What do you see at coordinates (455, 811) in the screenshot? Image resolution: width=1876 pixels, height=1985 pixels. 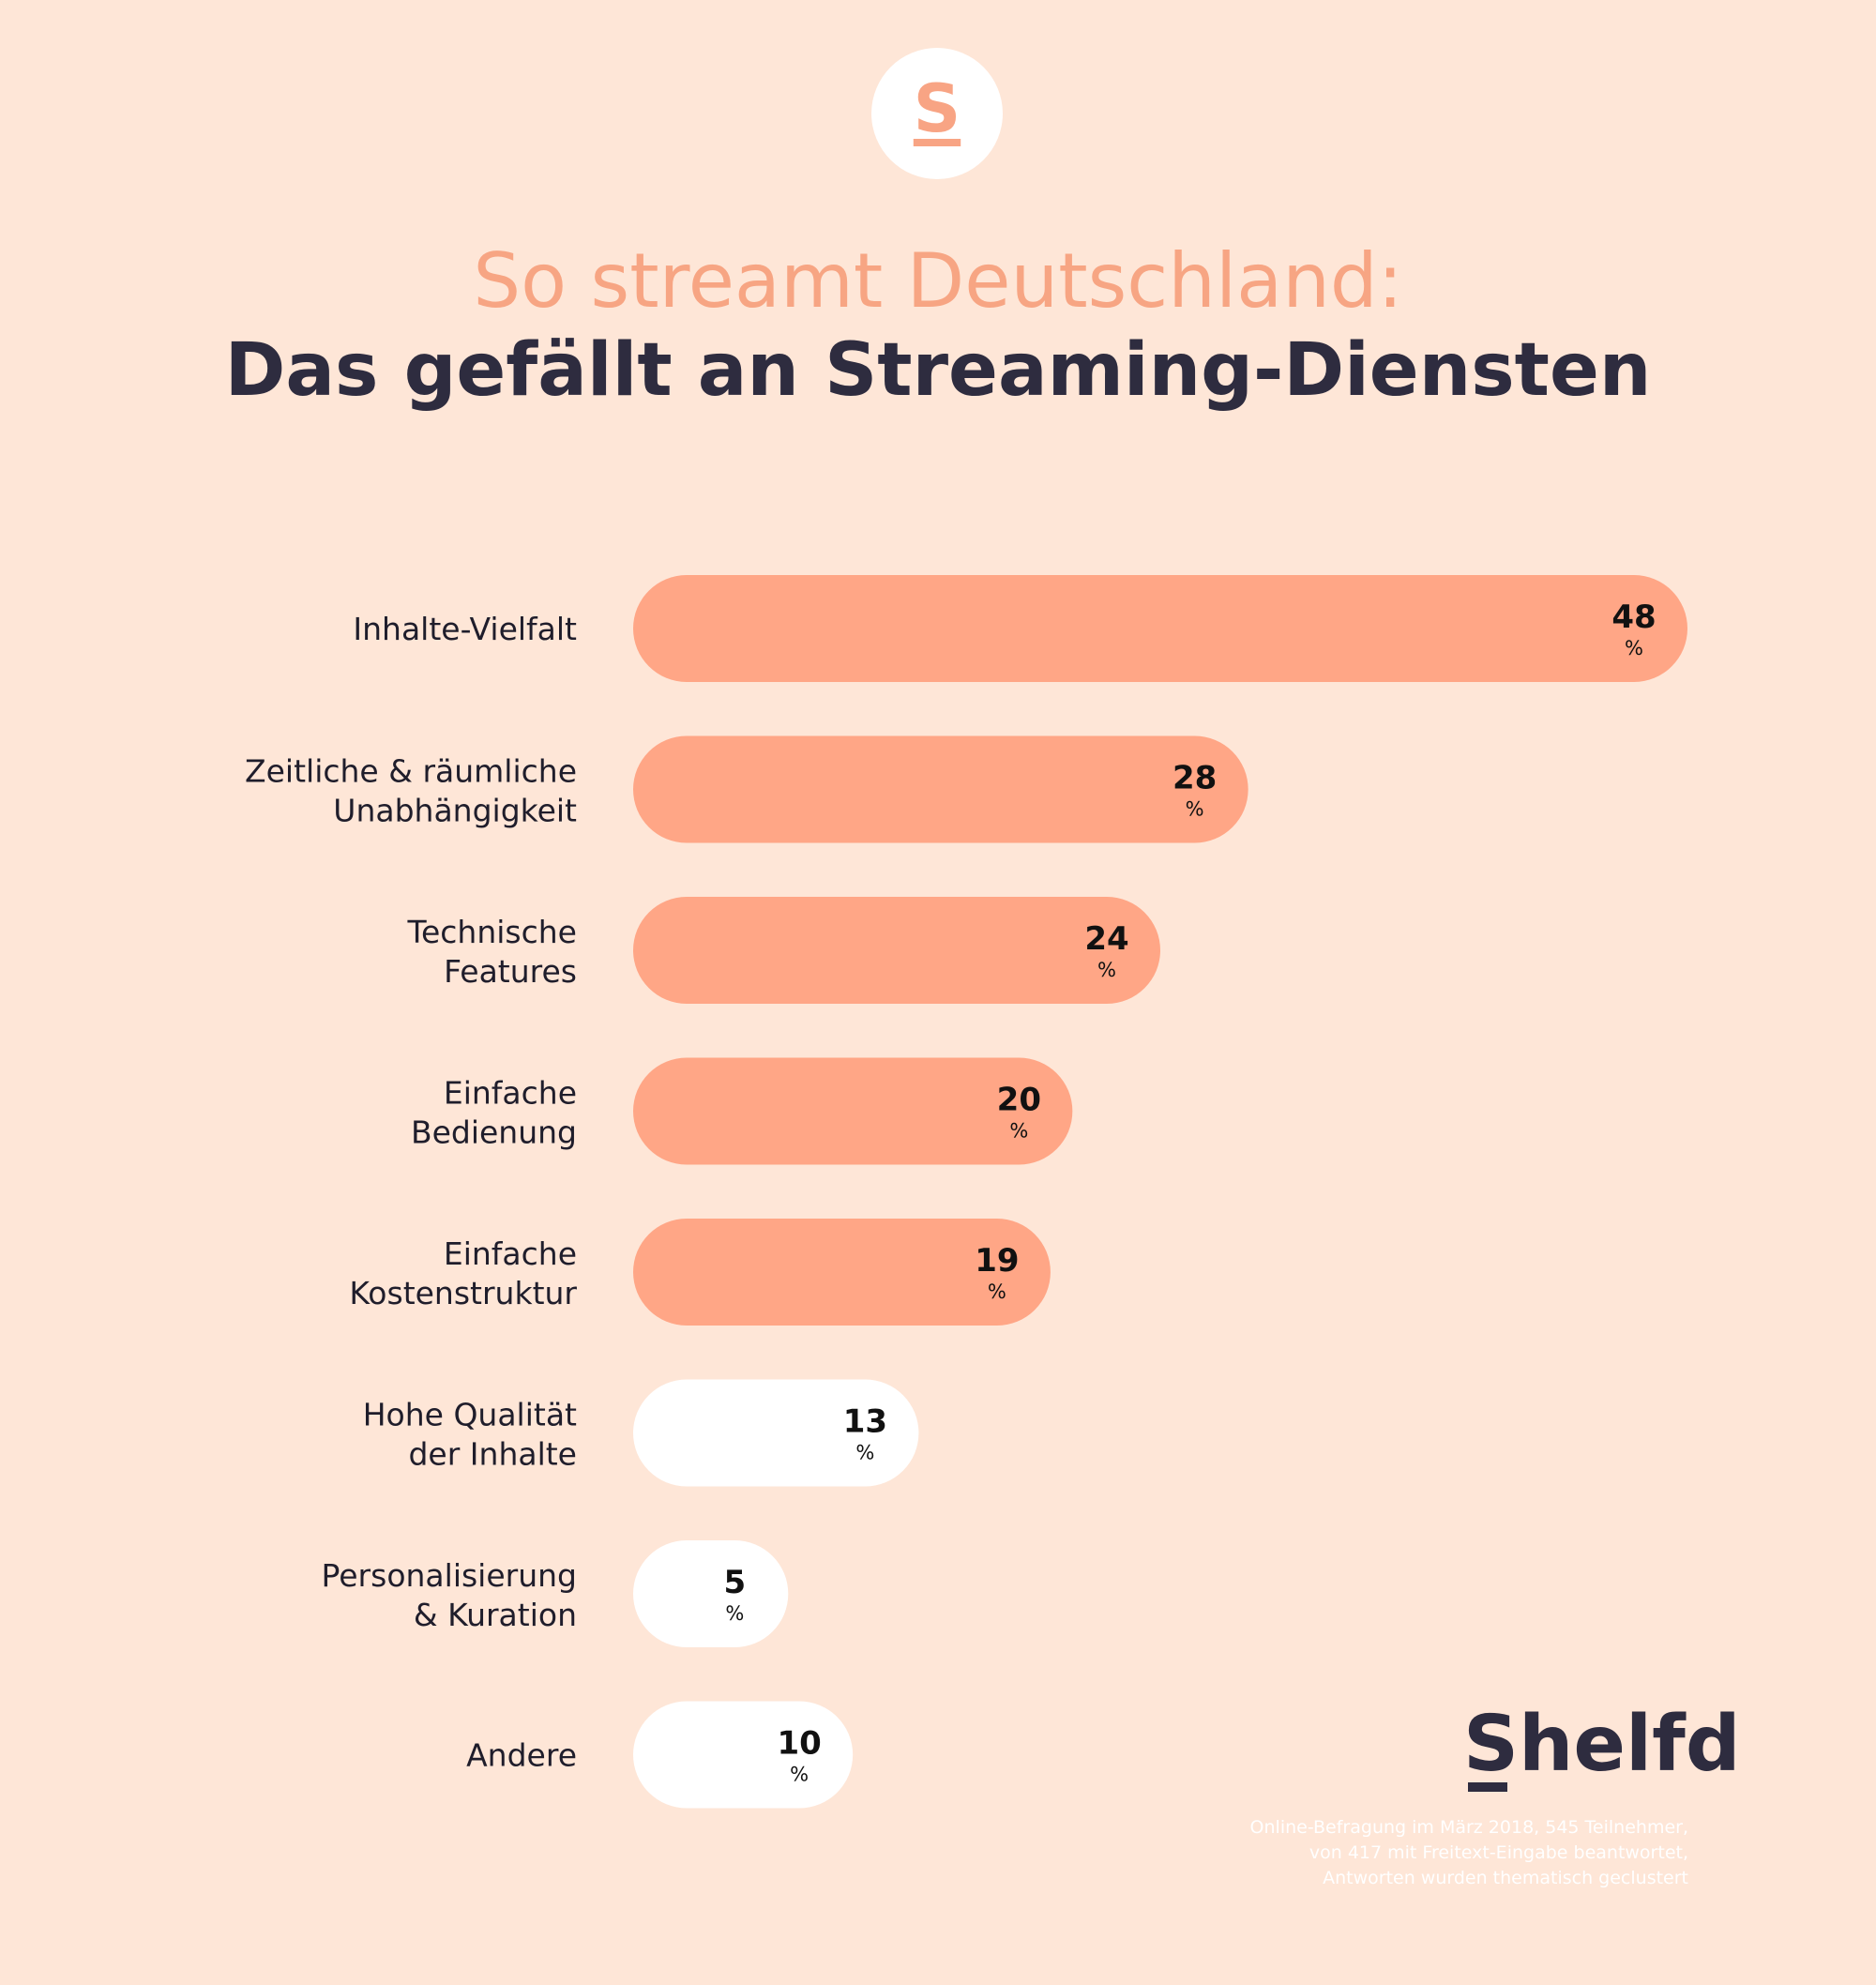 I see `category-label: Unabhängigkeit` at bounding box center [455, 811].